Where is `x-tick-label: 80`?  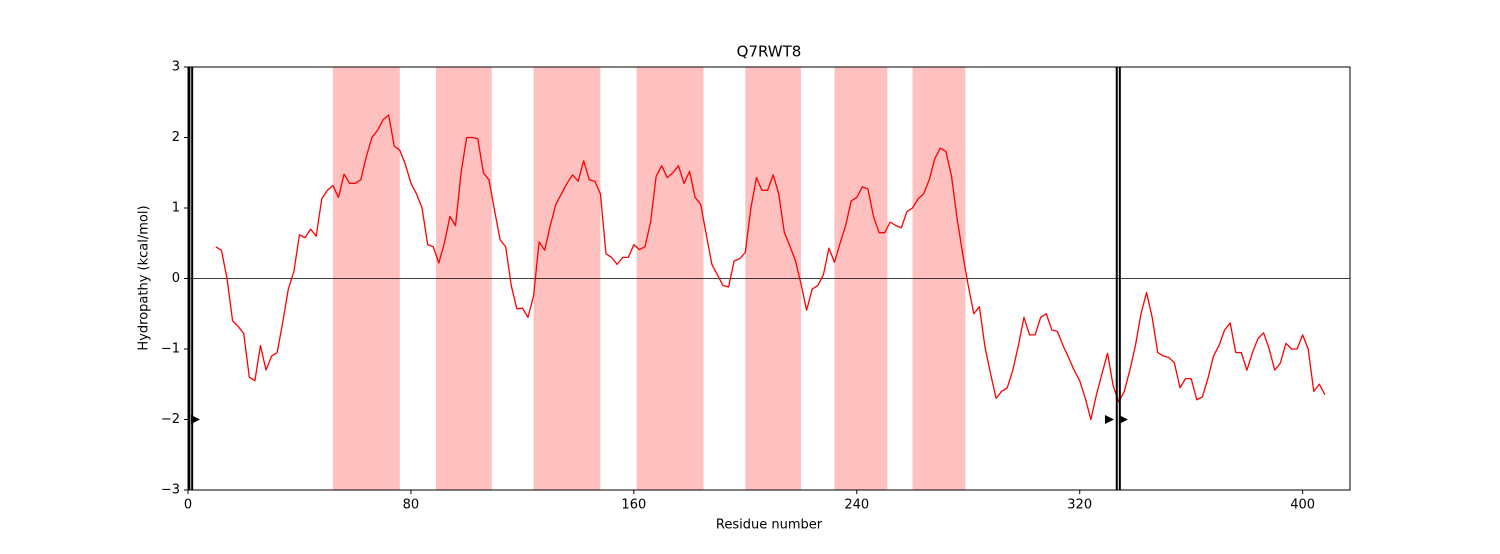 x-tick-label: 80 is located at coordinates (411, 505).